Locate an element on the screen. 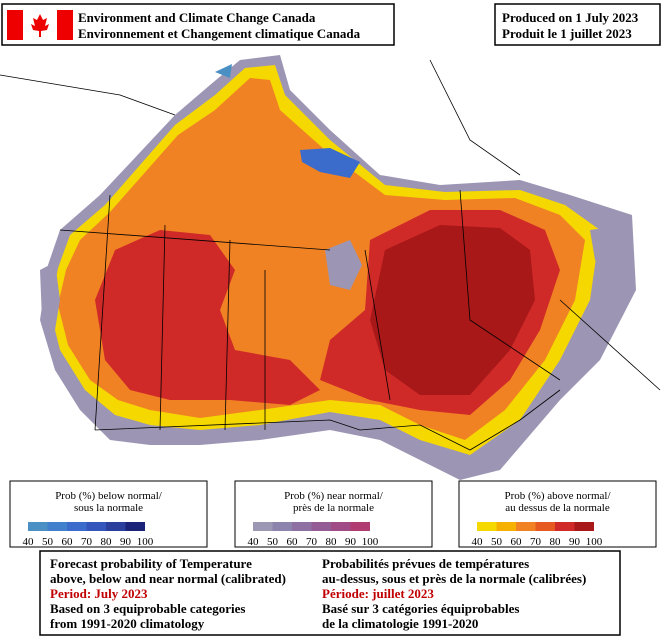 This screenshot has width=664, height=640. below-normal-island is located at coordinates (223, 71).